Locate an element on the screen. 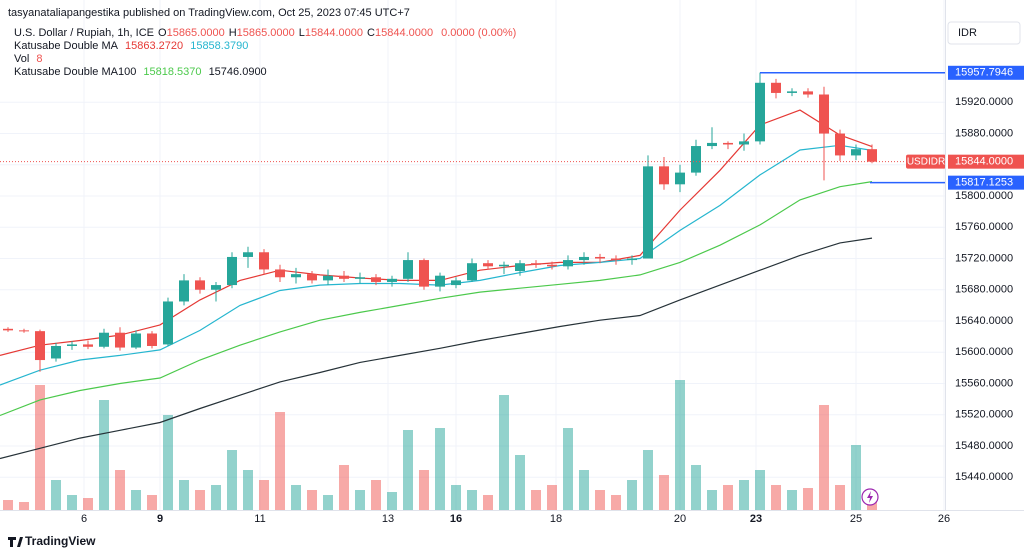  x-tick-label: 16 is located at coordinates (456, 519).